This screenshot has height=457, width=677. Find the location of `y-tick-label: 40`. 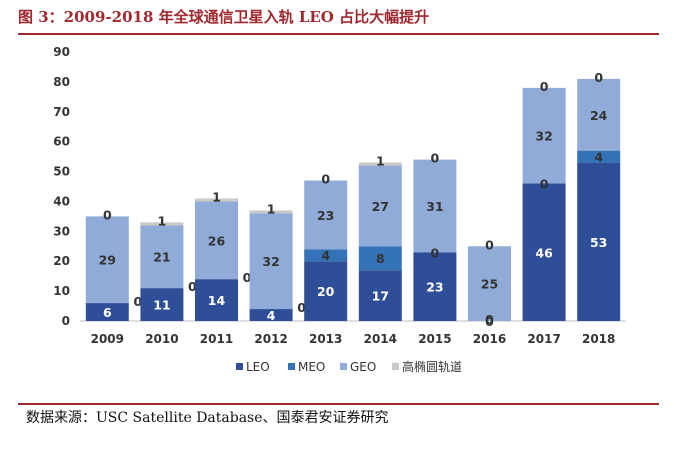

y-tick-label: 40 is located at coordinates (61, 201).